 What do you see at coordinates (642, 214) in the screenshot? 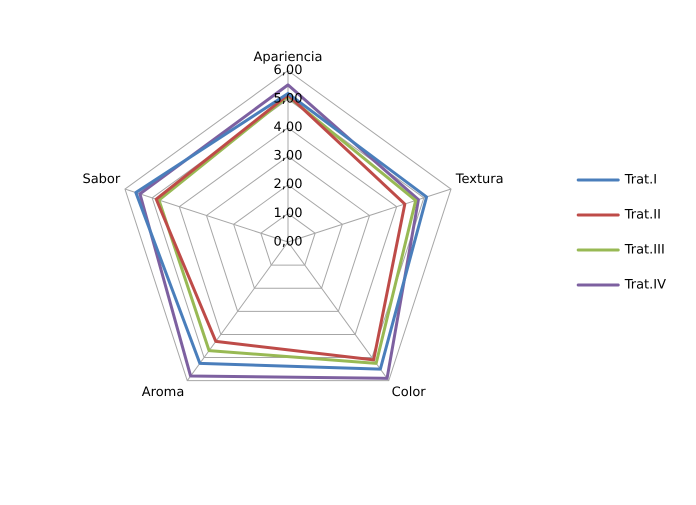
I see `legend-label: Trat.II` at bounding box center [642, 214].